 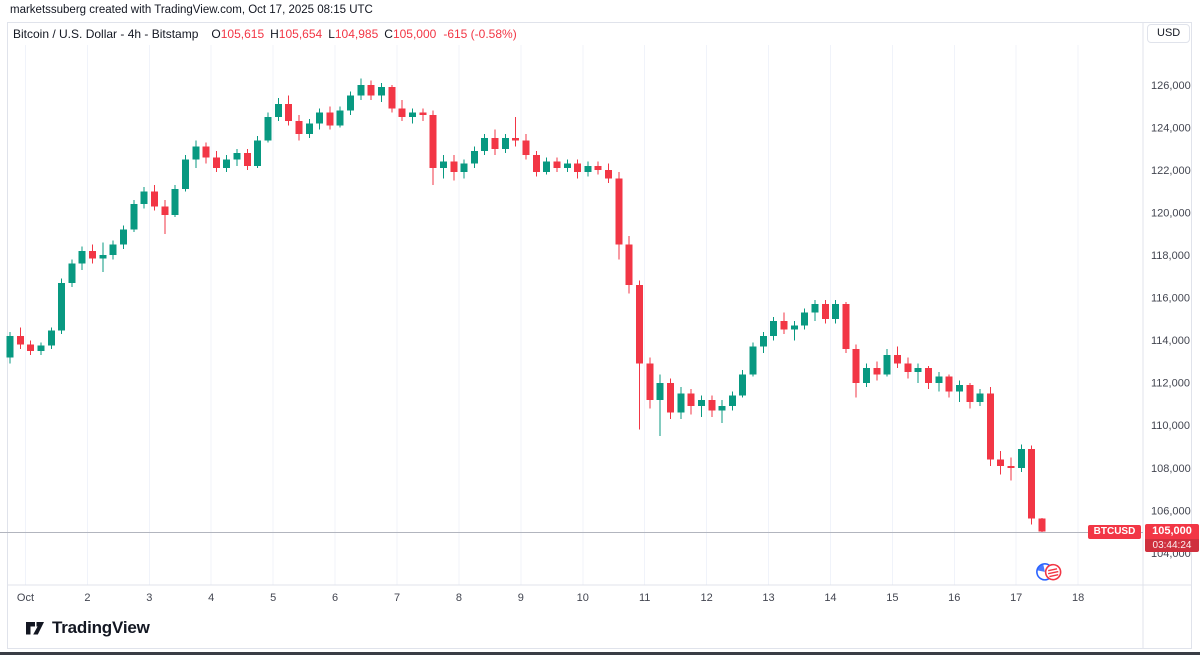 What do you see at coordinates (583, 598) in the screenshot?
I see `time-axis-label: 10` at bounding box center [583, 598].